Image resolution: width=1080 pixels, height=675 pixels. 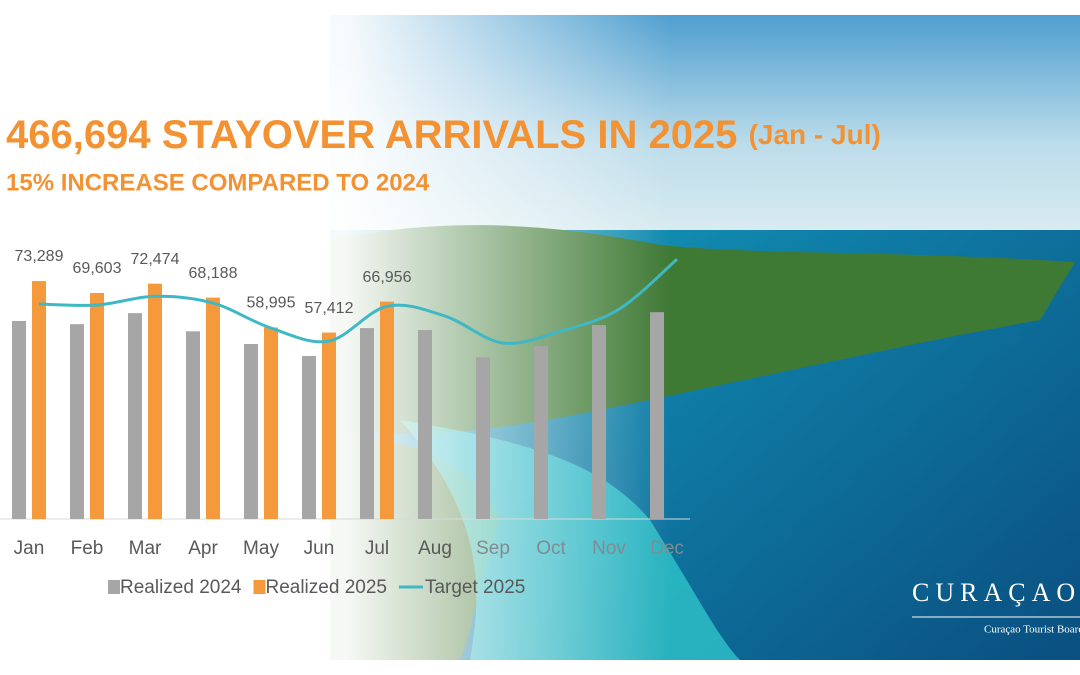 What do you see at coordinates (203, 548) in the screenshot?
I see `x-tick-label: Apr` at bounding box center [203, 548].